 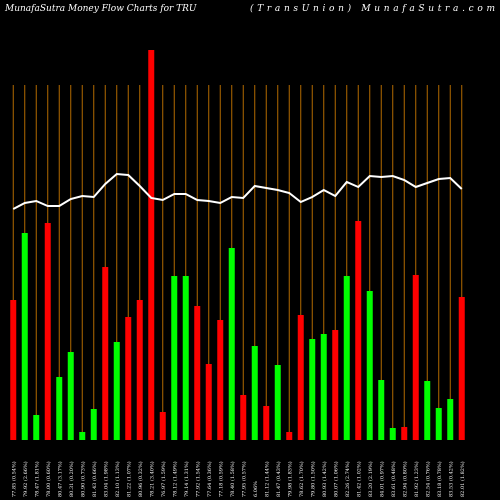 I want to click on x-tick-label: 81.43 (0.66%), so click(x=94, y=479).